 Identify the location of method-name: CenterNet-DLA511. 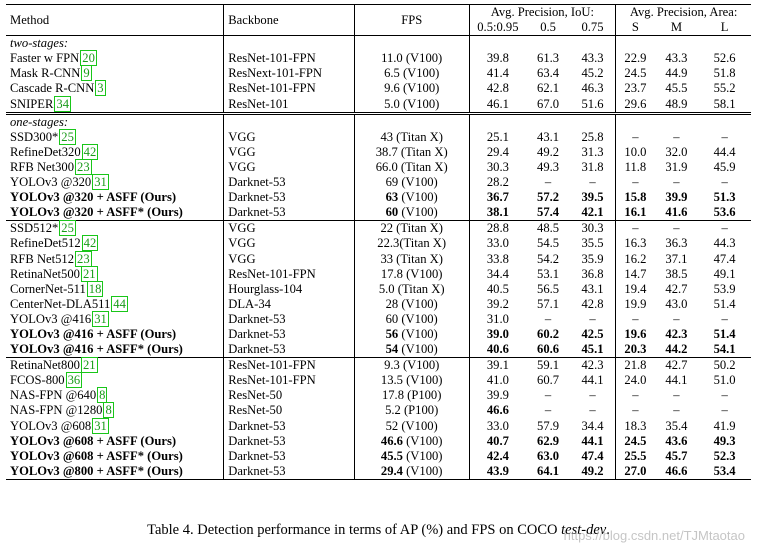
(60, 303).